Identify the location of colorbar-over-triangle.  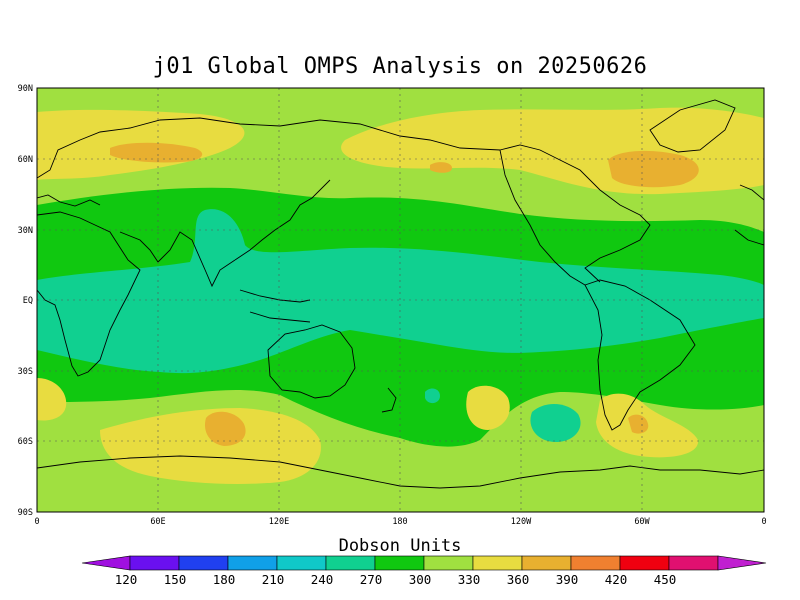
(742, 563).